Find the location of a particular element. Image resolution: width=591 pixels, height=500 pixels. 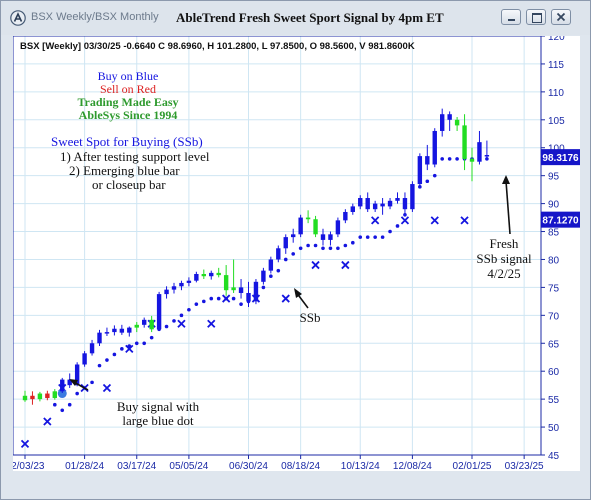

y-tick-label: 75 is located at coordinates (554, 288).